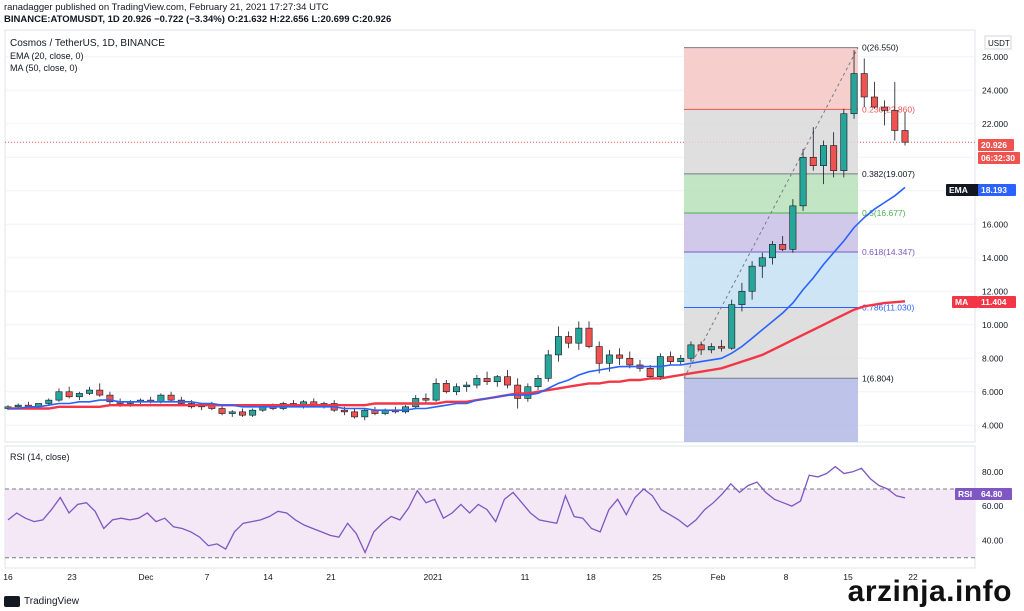 Image resolution: width=1024 pixels, height=611 pixels. I want to click on fib-level-label: 0.236(22.860), so click(888, 109).